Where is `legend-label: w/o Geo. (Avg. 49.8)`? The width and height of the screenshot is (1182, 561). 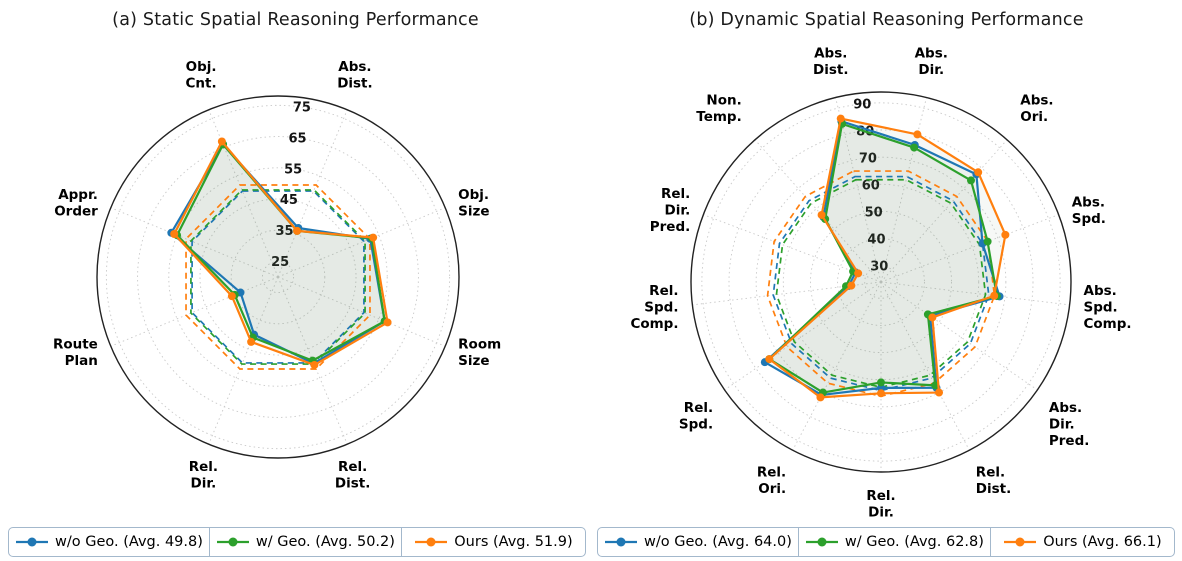
legend-label: w/o Geo. (Avg. 49.8) is located at coordinates (129, 542).